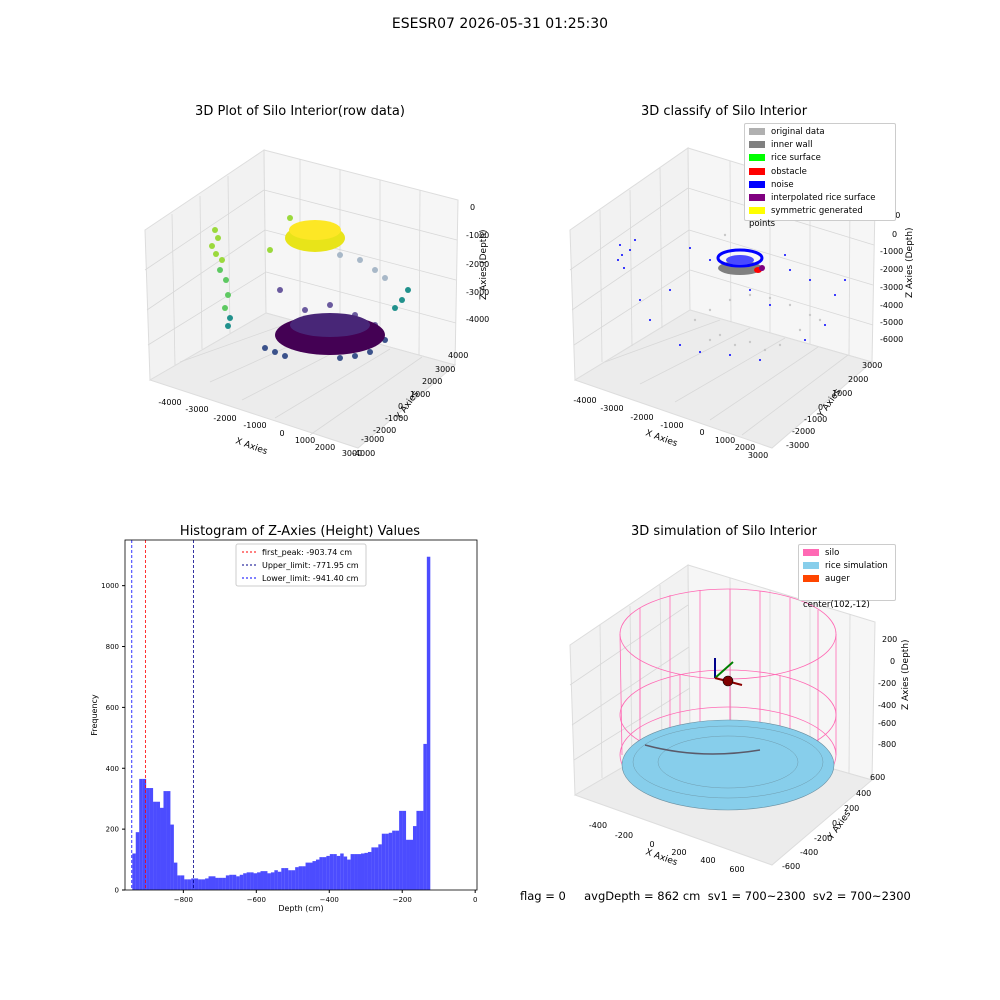 The width and height of the screenshot is (1000, 1000). What do you see at coordinates (325, 897) in the screenshot?
I see `histogram-xticks: −800 −600 −400 −200 0` at bounding box center [325, 897].